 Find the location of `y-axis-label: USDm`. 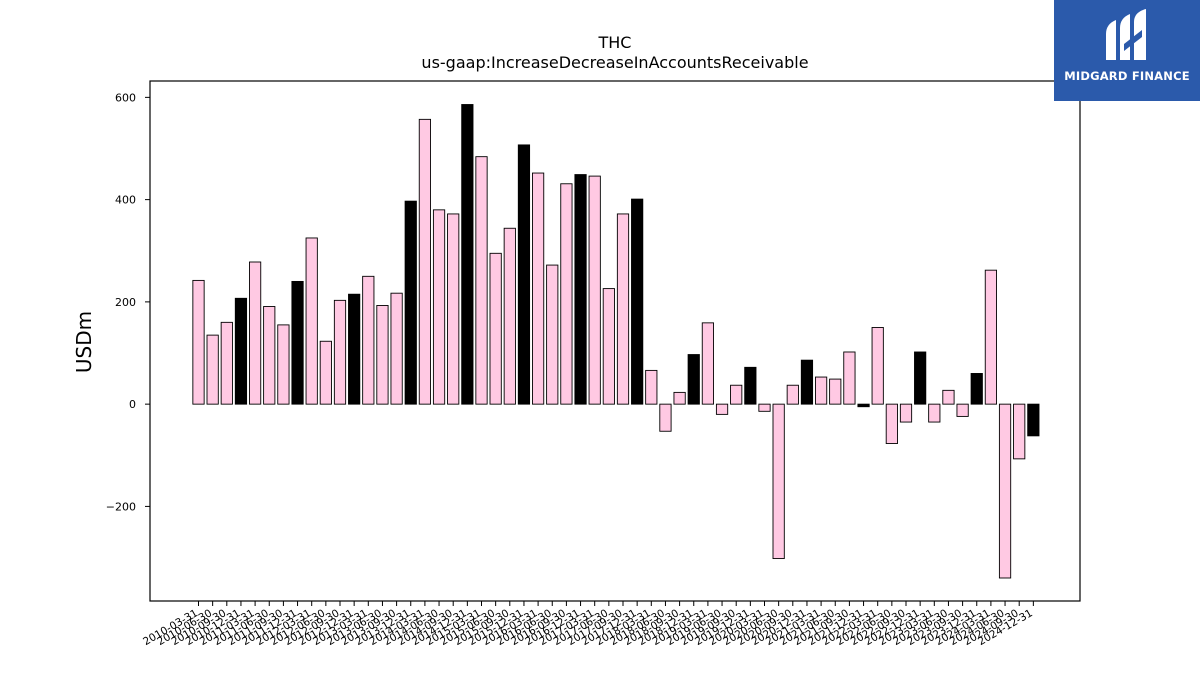

y-axis-label: USDm is located at coordinates (84, 342).